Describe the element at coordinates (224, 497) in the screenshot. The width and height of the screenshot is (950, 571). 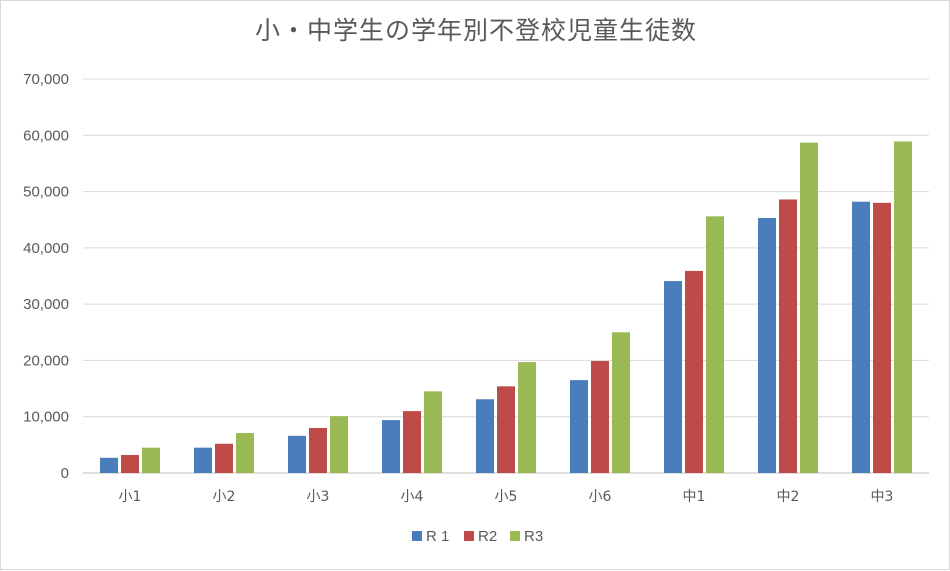
I see `x-tick-label: 小2` at that location.